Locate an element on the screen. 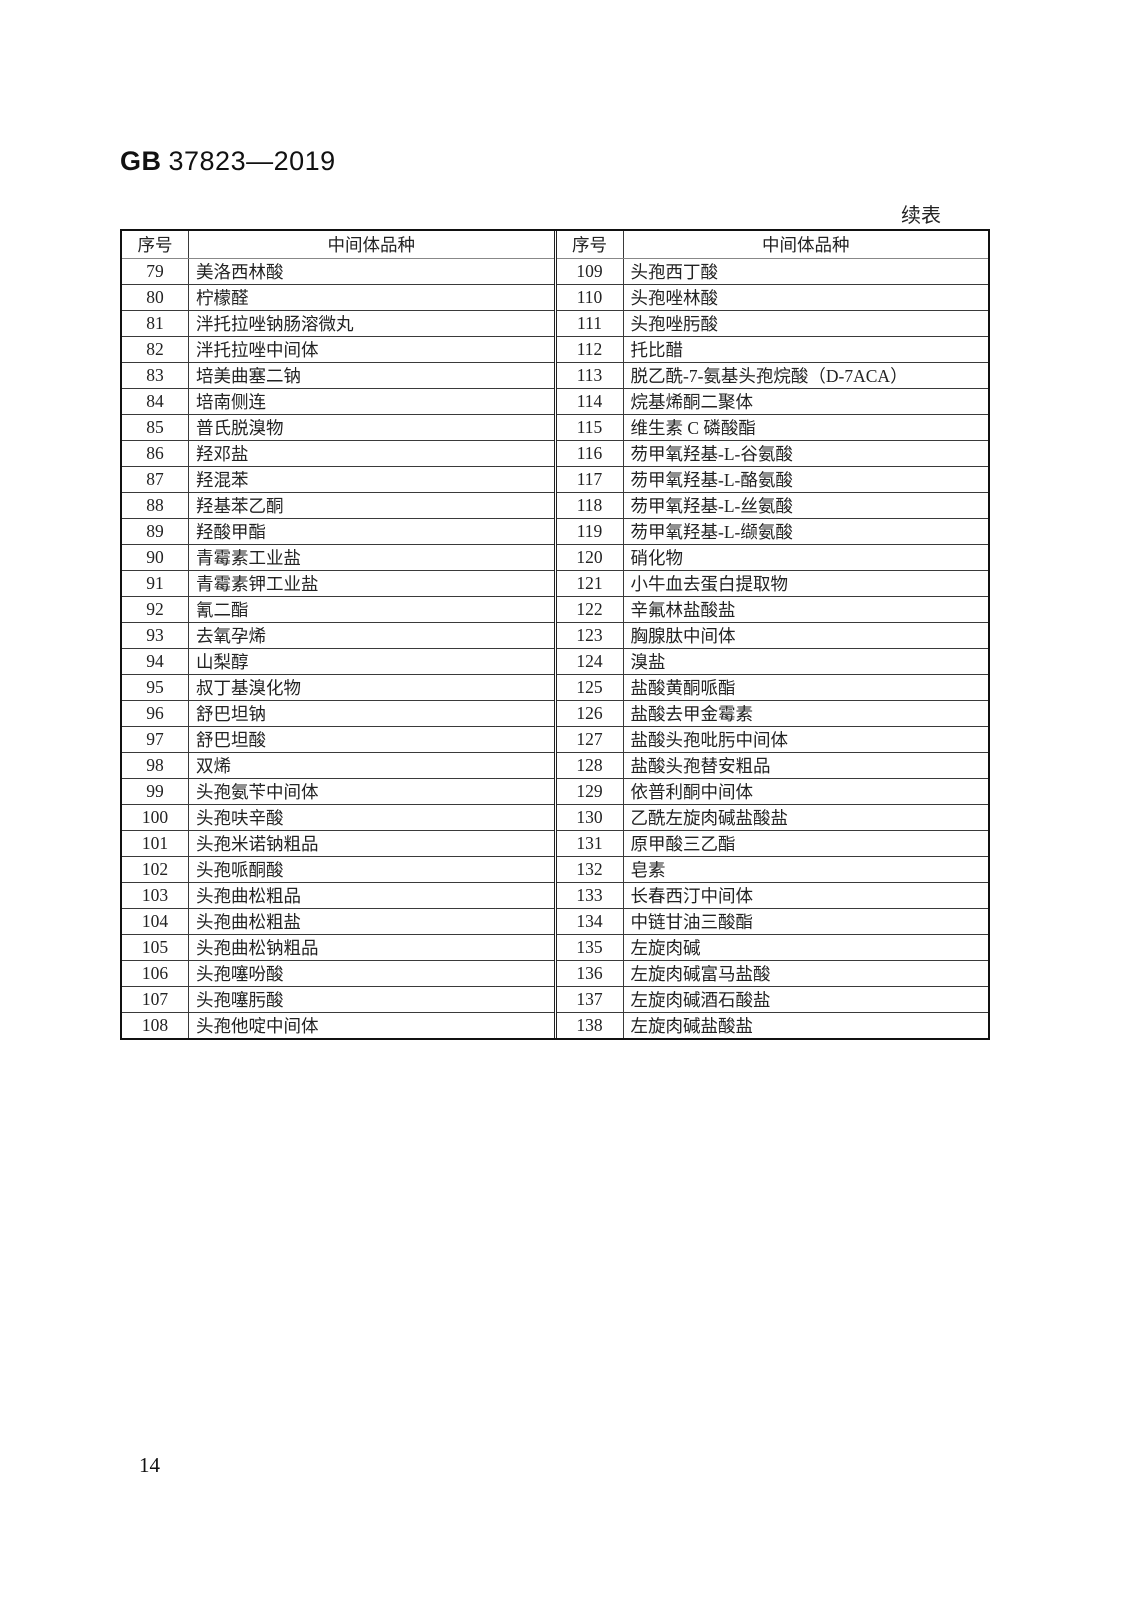 This screenshot has height=1600, width=1140. row-seq: 89 is located at coordinates (155, 531).